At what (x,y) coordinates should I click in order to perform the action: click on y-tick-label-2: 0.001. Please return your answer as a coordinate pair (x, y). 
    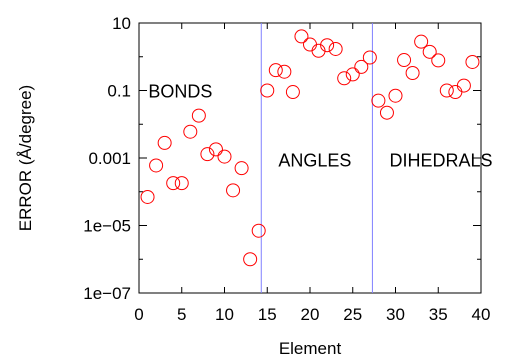
    Looking at the image, I should click on (109, 158).